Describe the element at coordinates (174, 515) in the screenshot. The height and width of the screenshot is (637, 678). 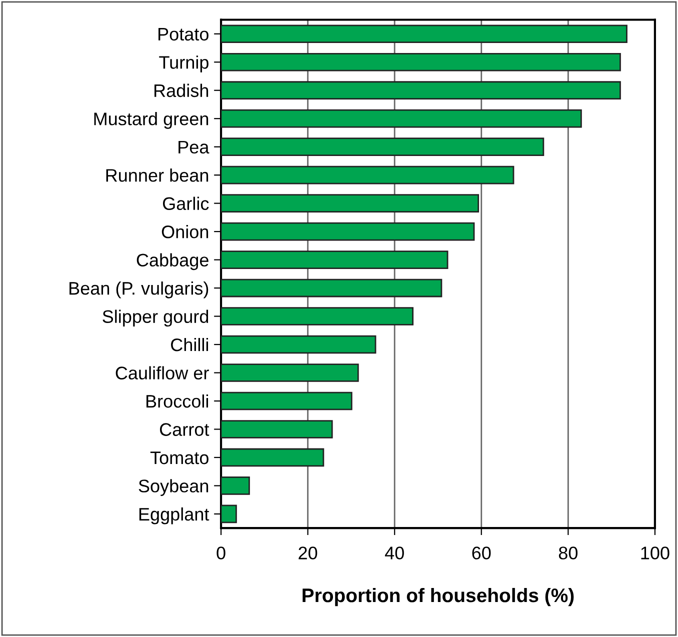
I see `y-tick-label: Eggplant` at that location.